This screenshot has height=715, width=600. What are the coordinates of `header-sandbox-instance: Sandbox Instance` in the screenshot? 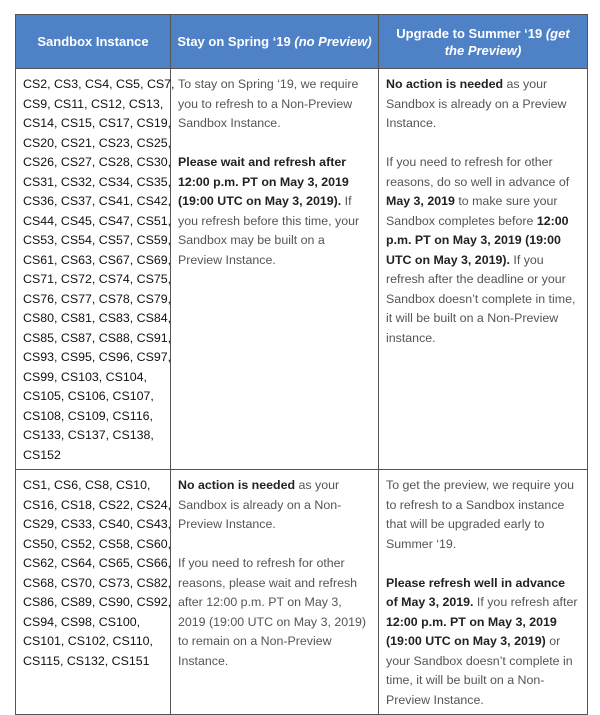 It's located at (93, 41).